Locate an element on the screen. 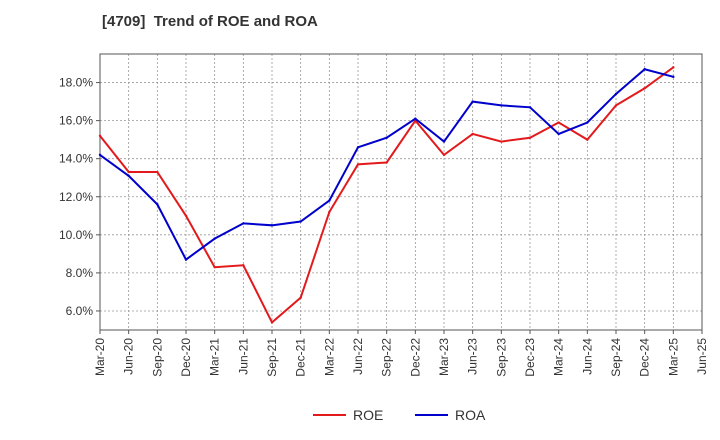 This screenshot has width=720, height=440. x-tick-label: Dec-20 is located at coordinates (186, 357).